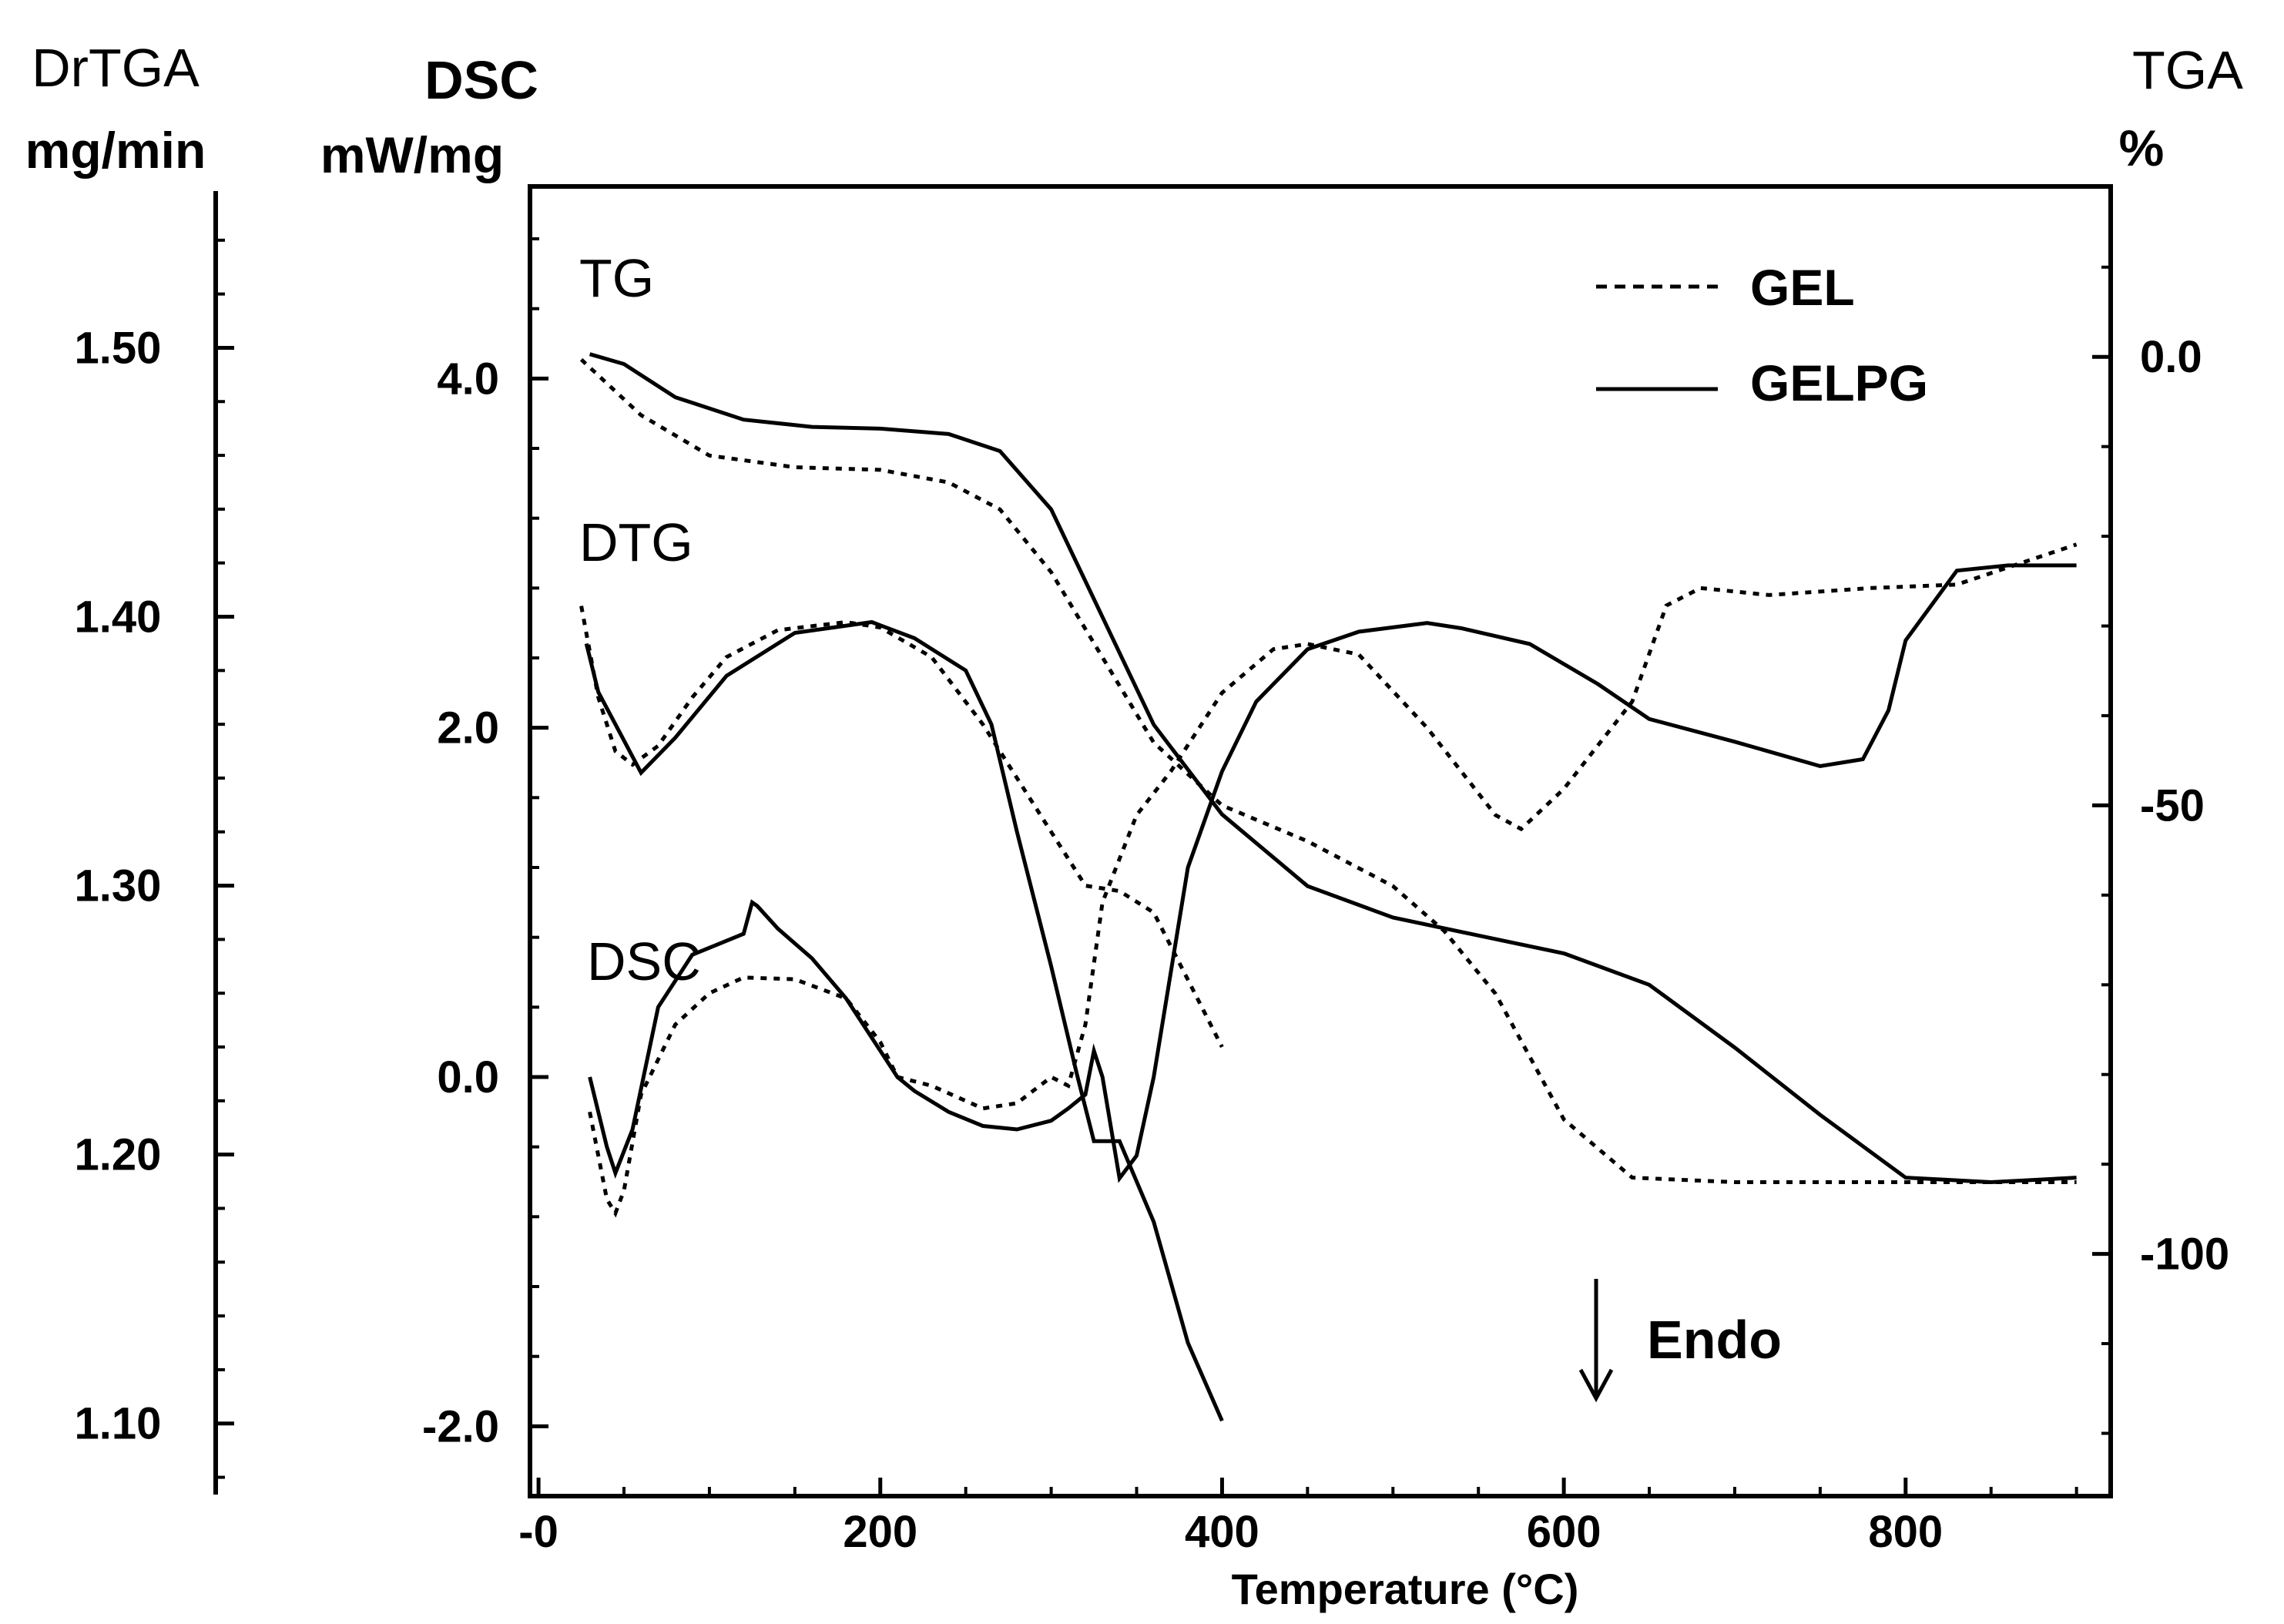 The image size is (2284, 1624). I want to click on dsc-tick-label: -2.0, so click(461, 1426).